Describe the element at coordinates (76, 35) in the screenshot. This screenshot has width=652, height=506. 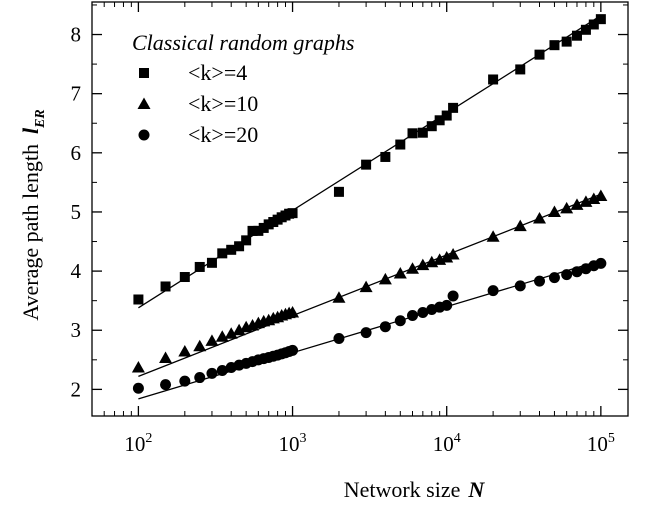
I see `y-tick-label: 8` at that location.